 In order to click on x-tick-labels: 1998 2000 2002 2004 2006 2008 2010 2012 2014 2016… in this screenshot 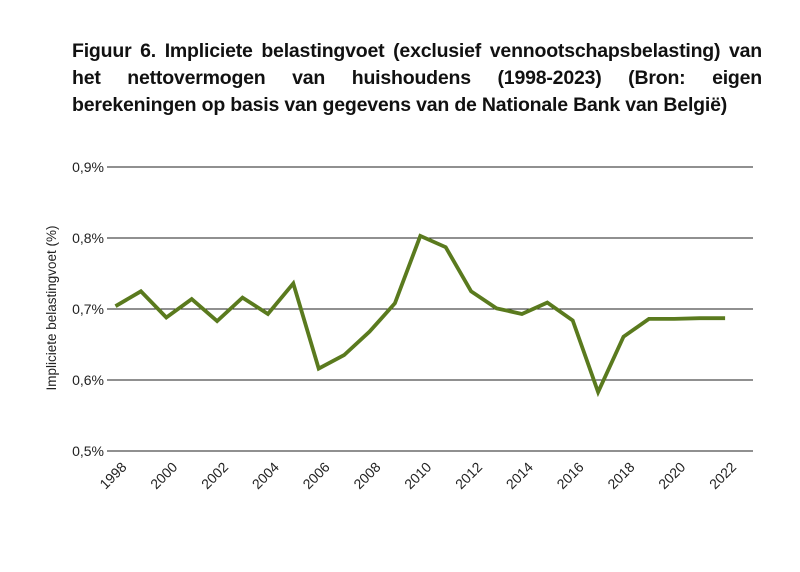, I will do `click(417, 475)`.